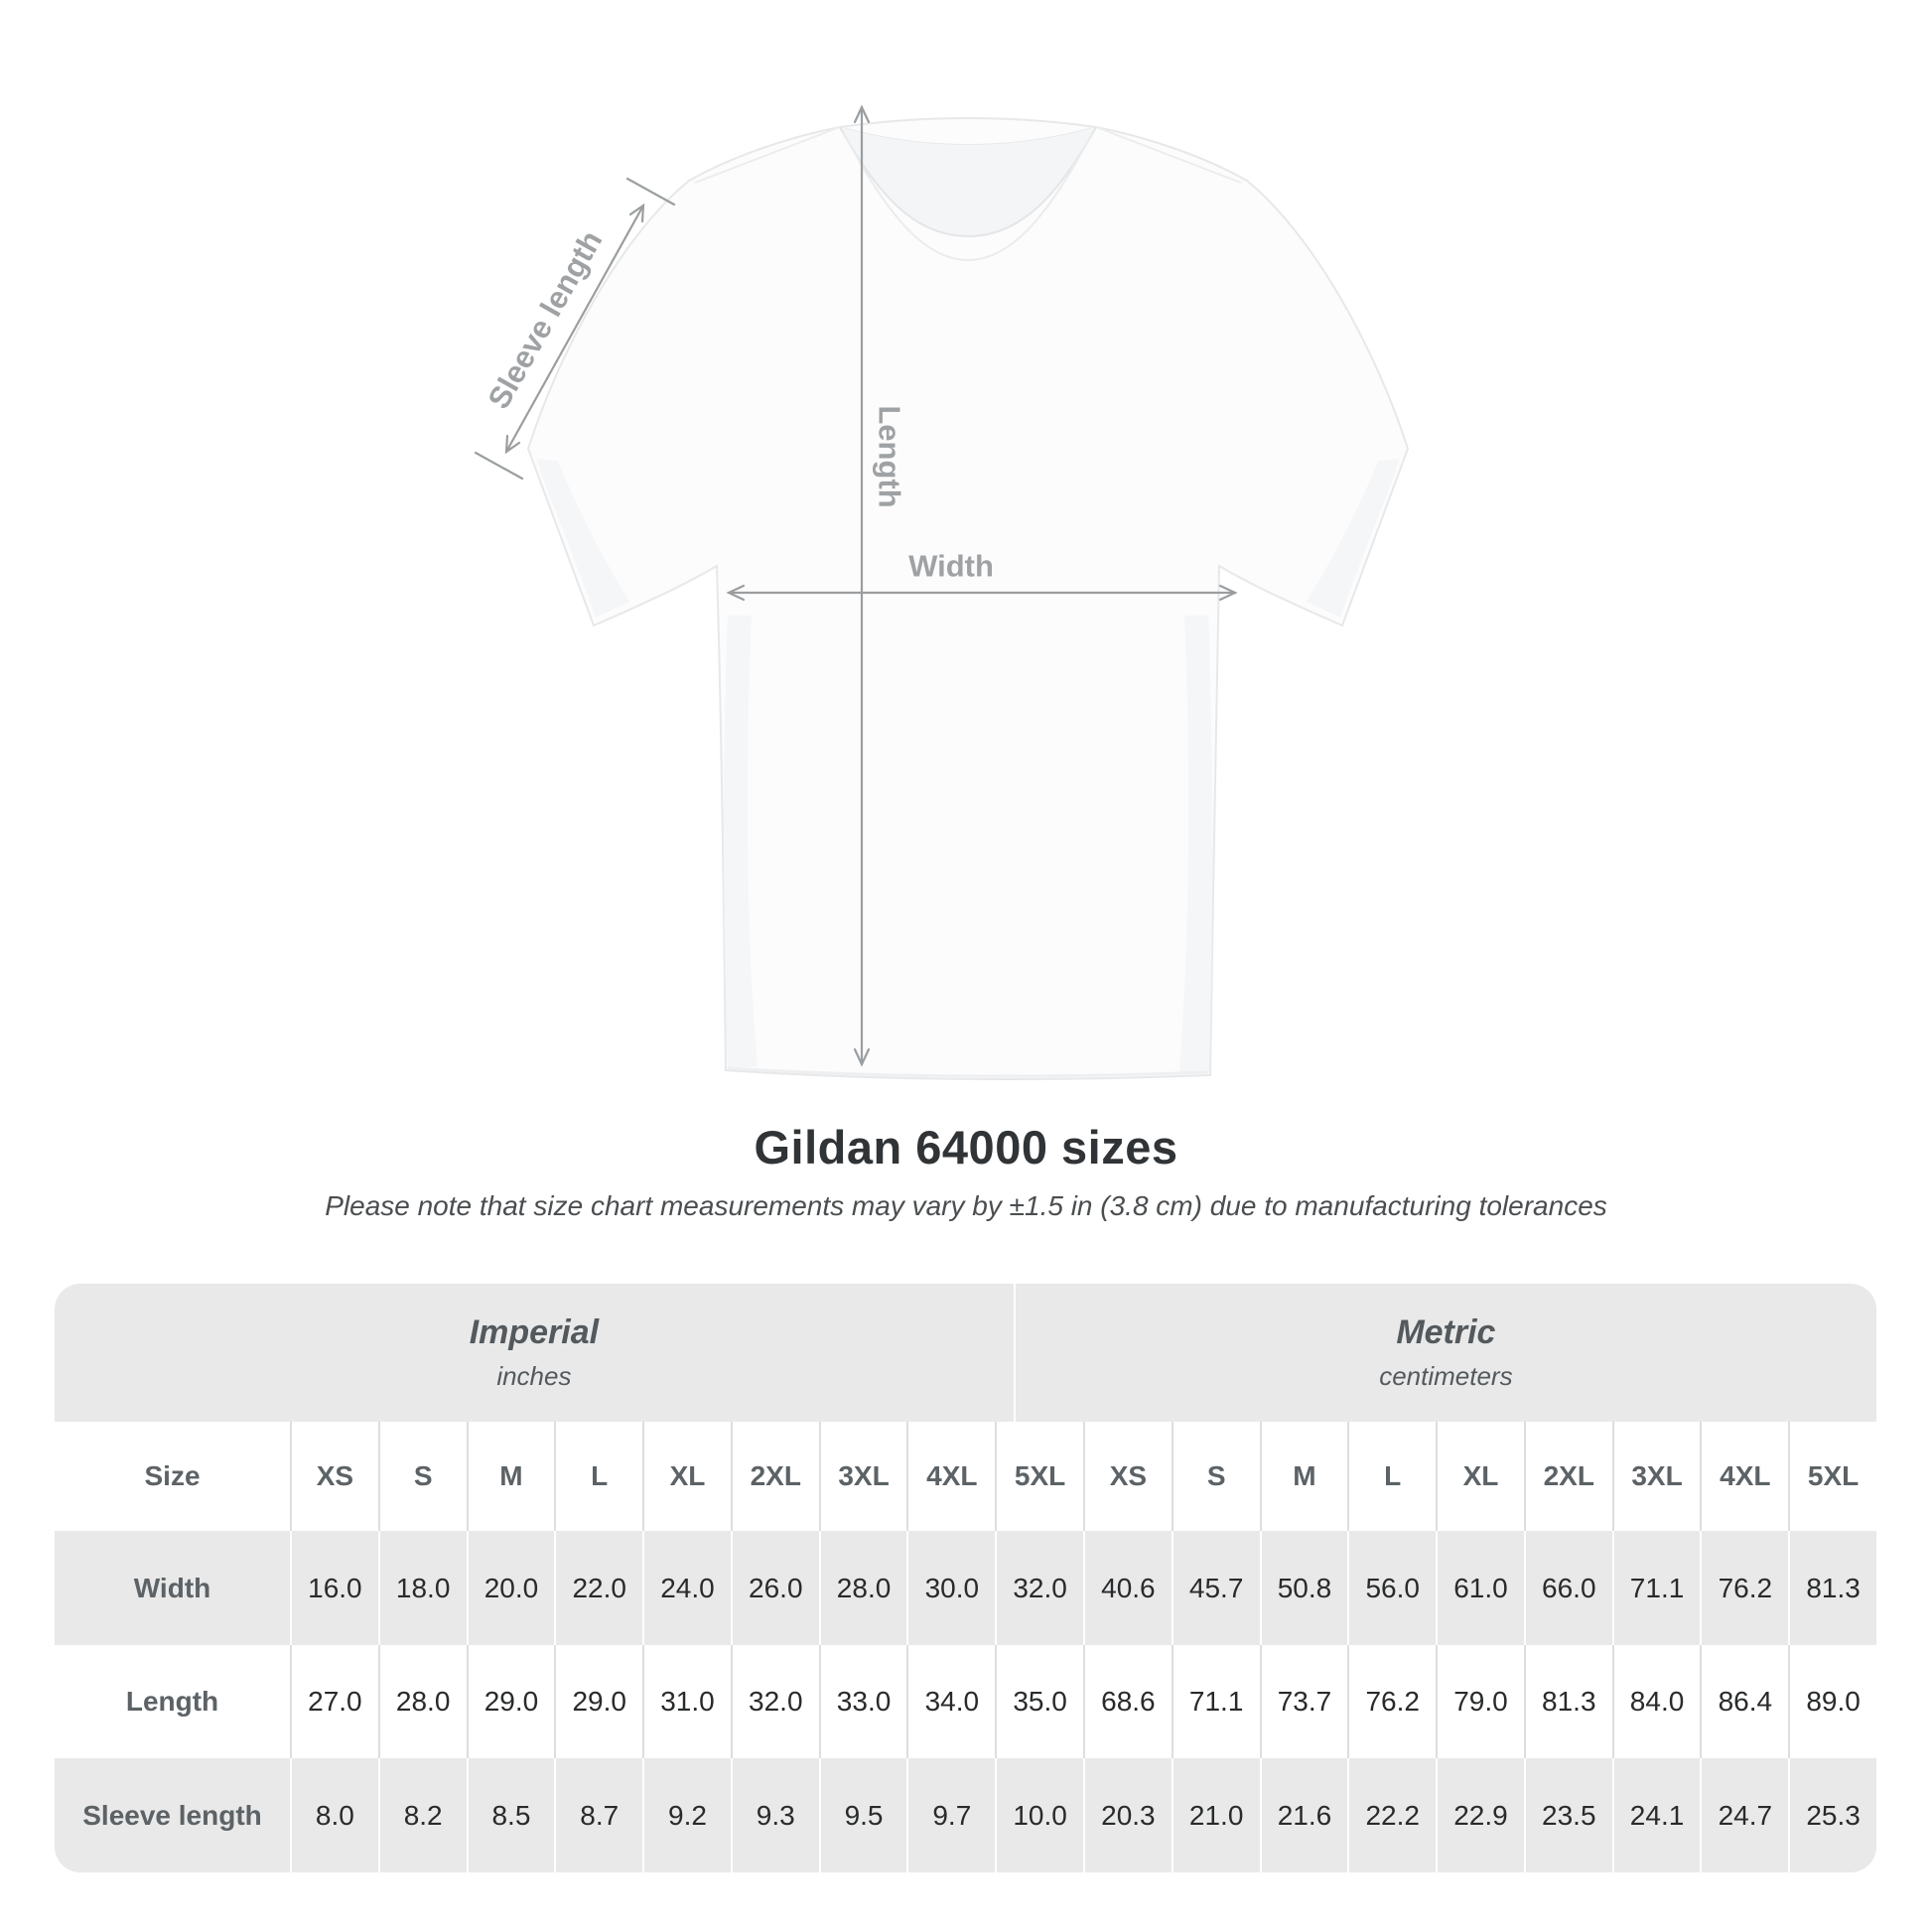 This screenshot has width=1932, height=1932. I want to click on sleeve-imperial-s: 8.2, so click(422, 1815).